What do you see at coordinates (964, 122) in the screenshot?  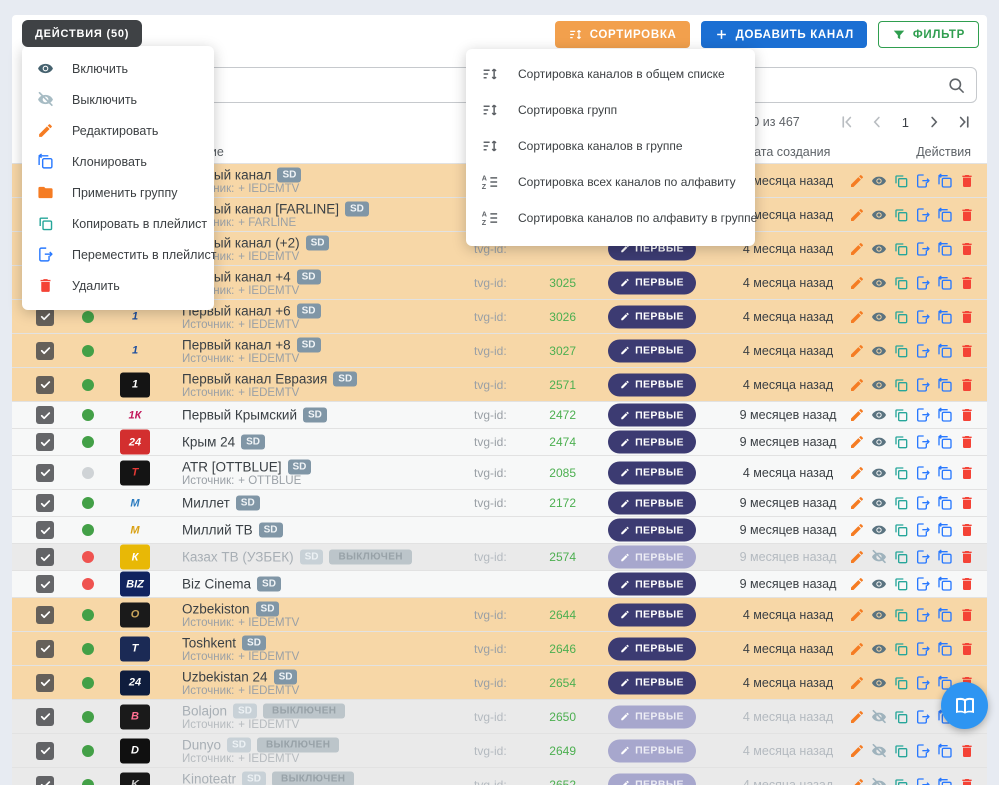 I see `last-page-icon` at bounding box center [964, 122].